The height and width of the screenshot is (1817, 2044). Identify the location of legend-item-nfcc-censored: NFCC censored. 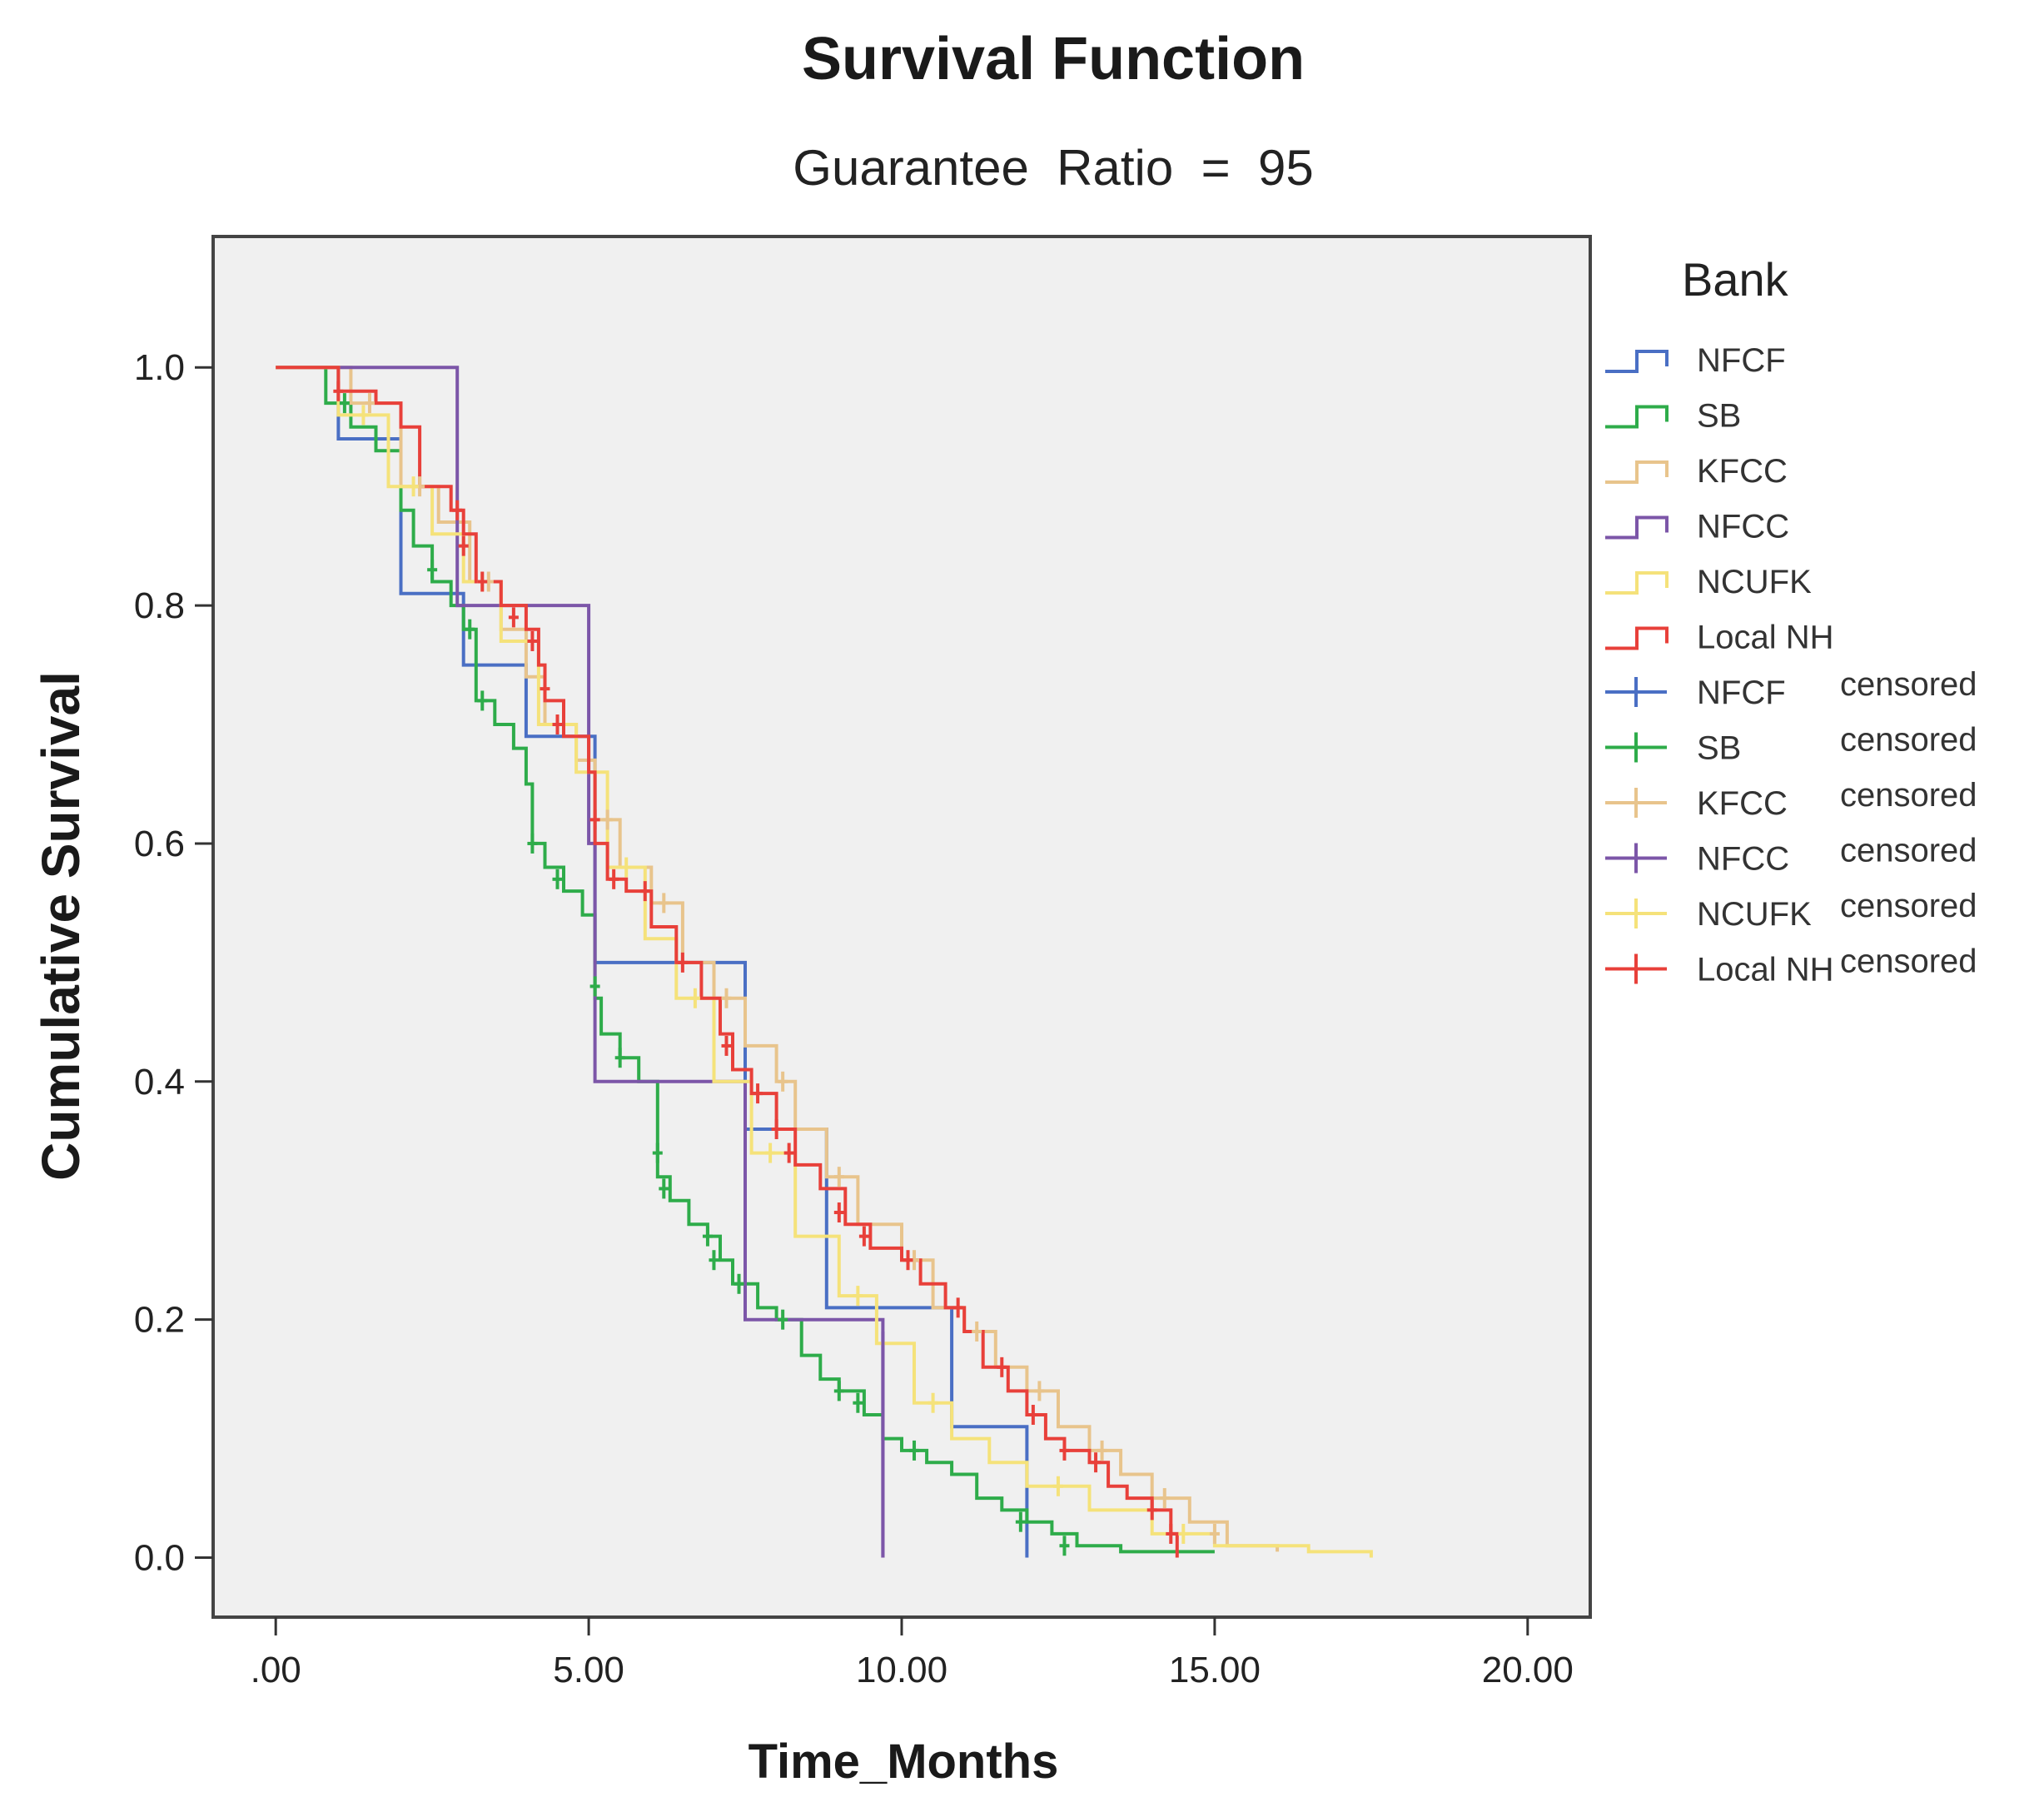
(1791, 855).